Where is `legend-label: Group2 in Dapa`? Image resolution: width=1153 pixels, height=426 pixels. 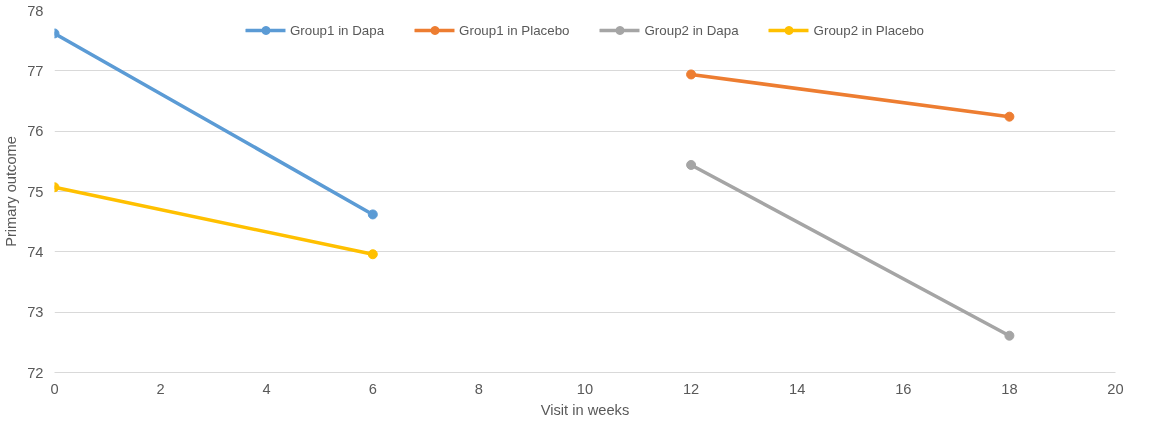
legend-label: Group2 in Dapa is located at coordinates (691, 30).